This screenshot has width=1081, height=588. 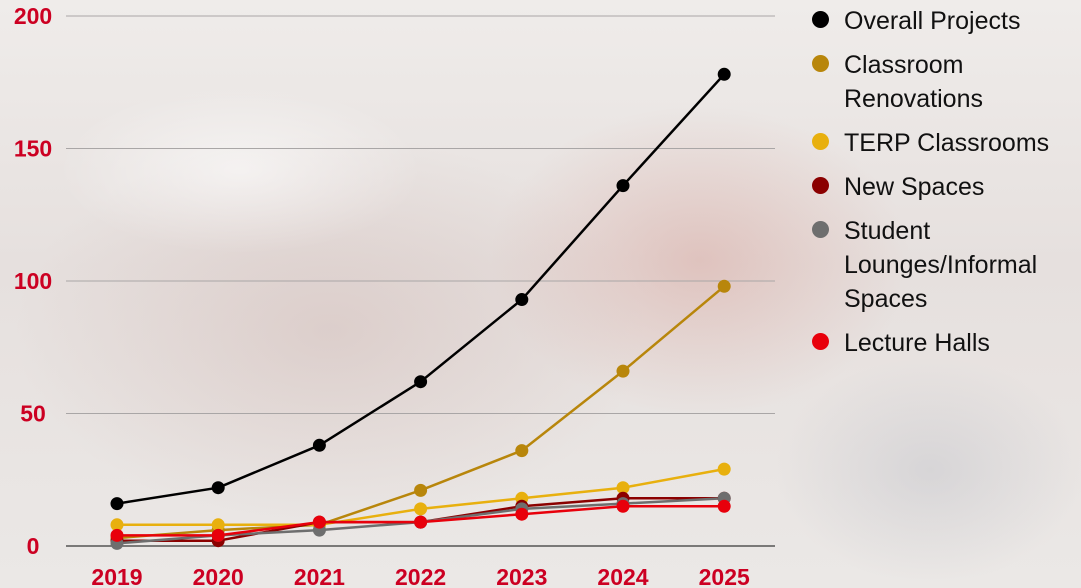 What do you see at coordinates (932, 21) in the screenshot?
I see `legend-label: Overall Projects` at bounding box center [932, 21].